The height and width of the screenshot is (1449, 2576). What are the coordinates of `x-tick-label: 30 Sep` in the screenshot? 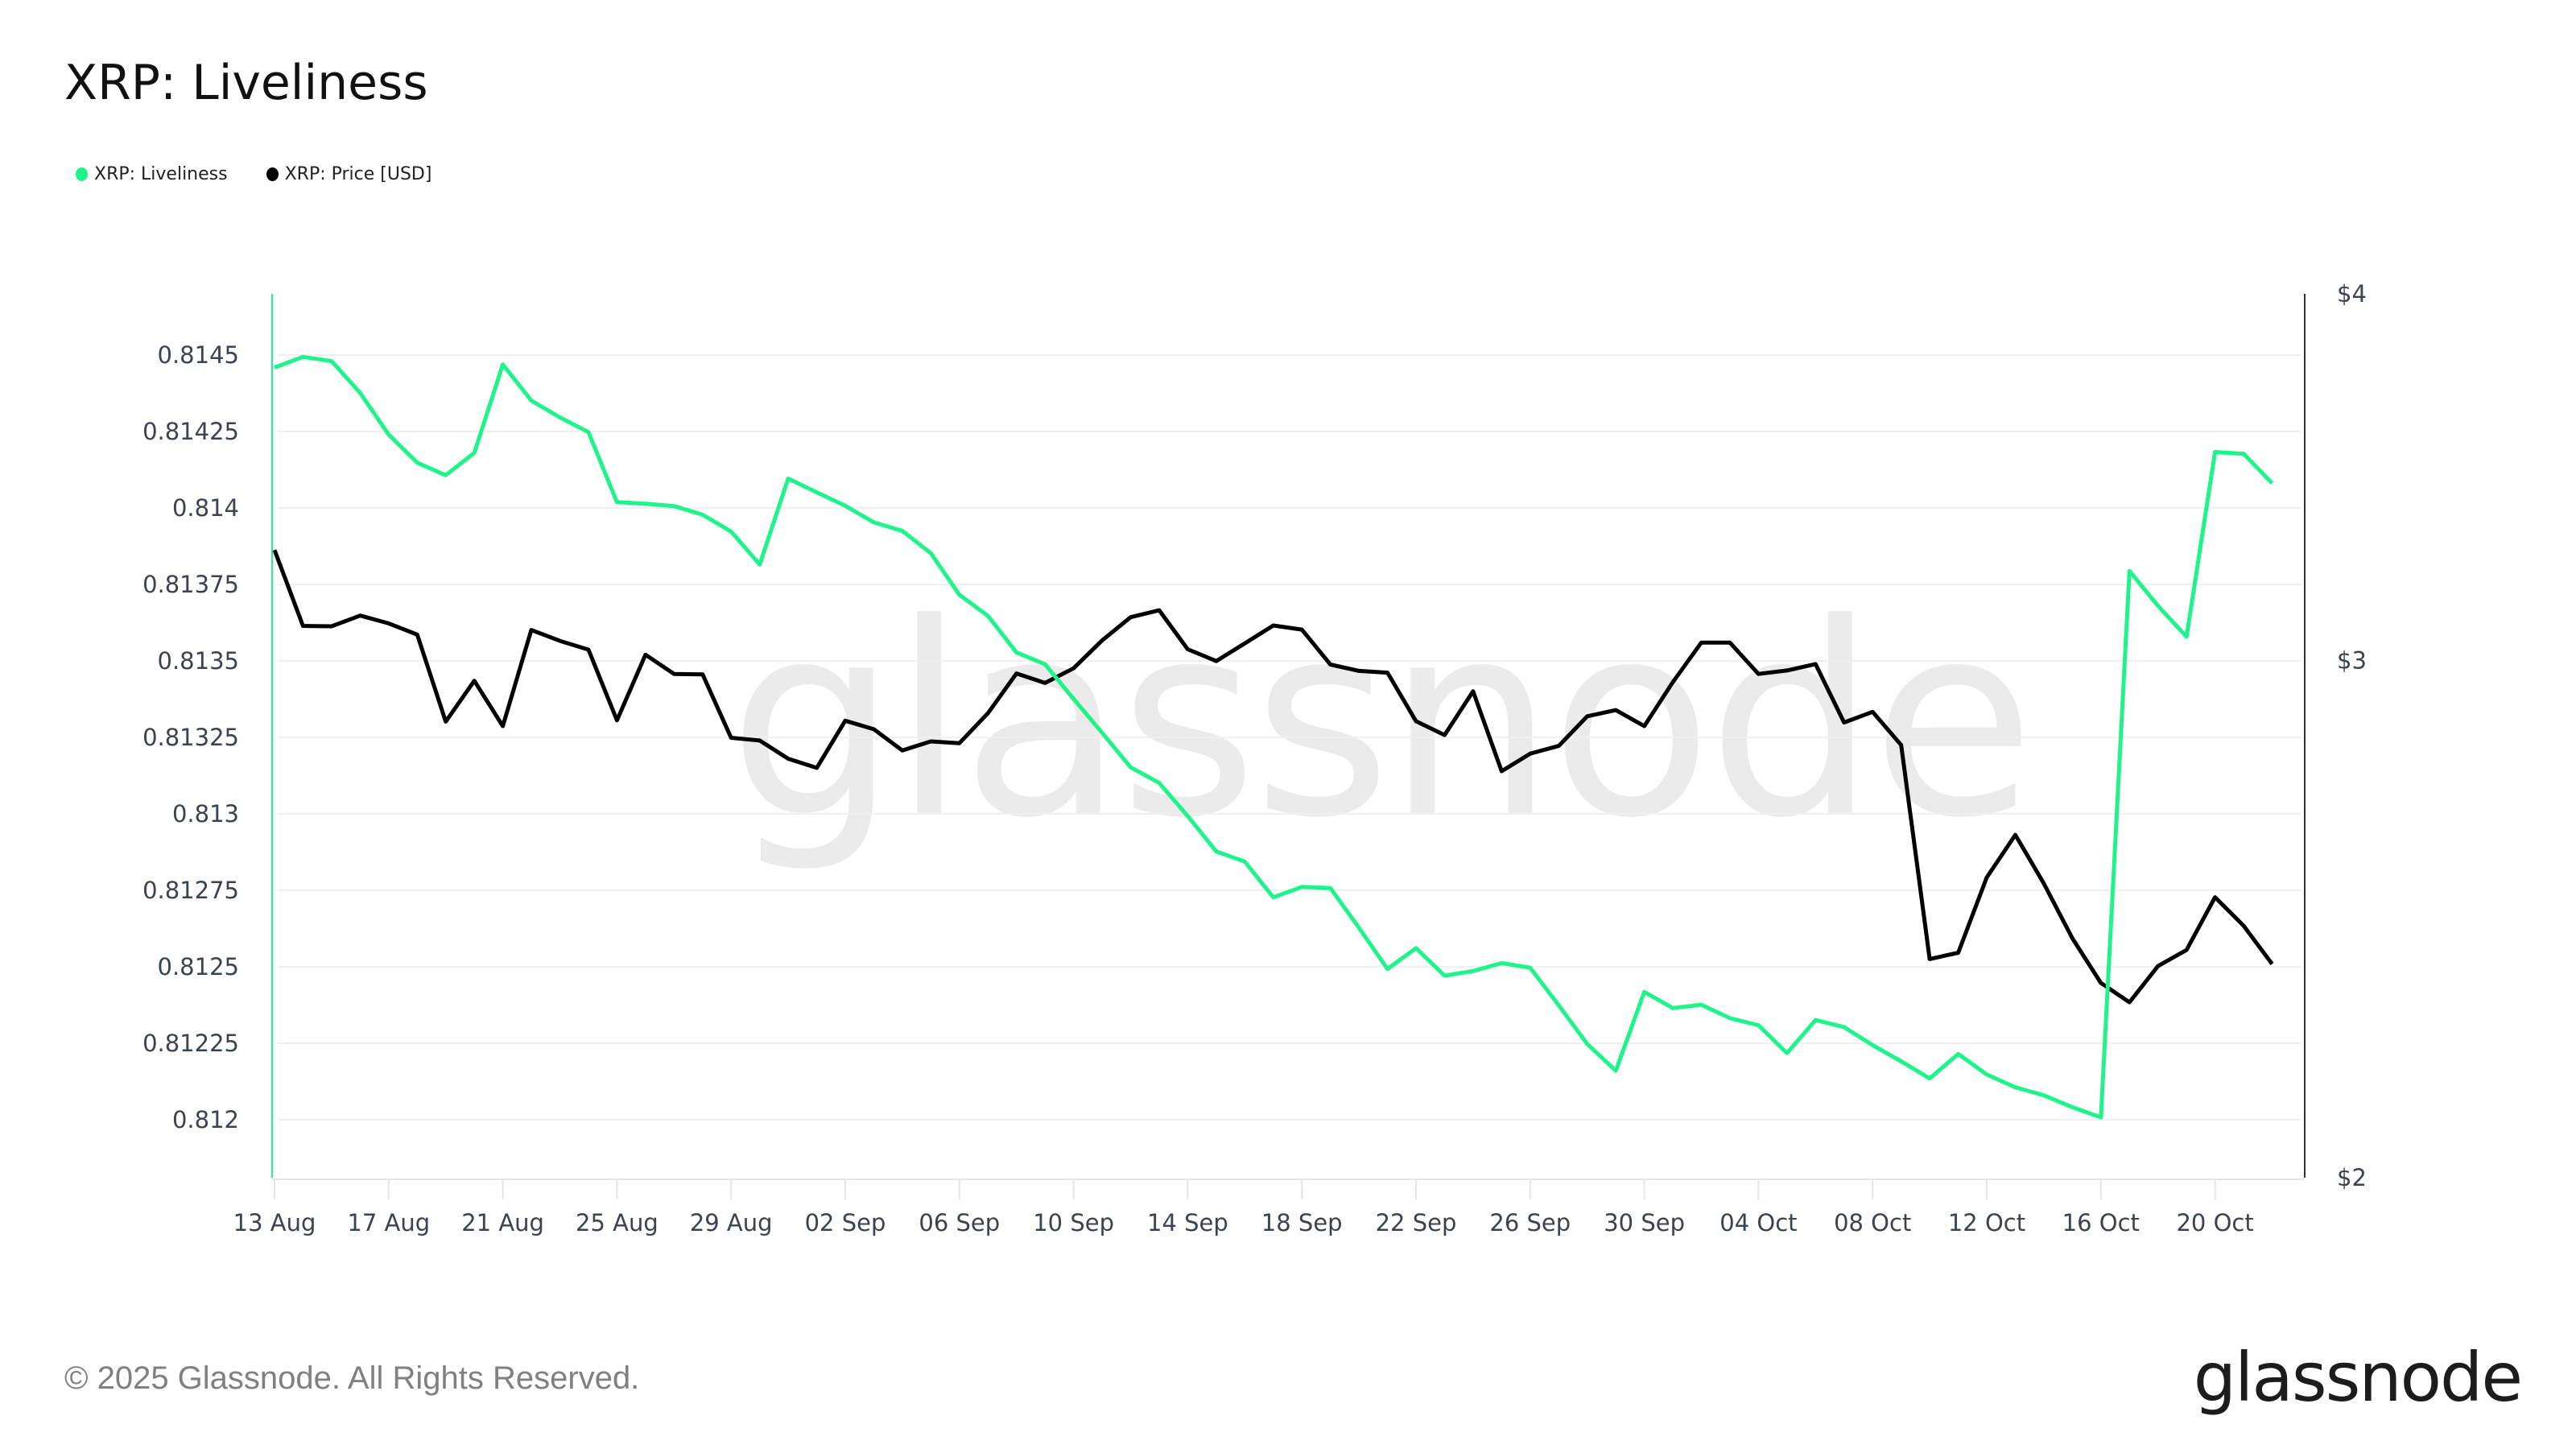 It's located at (1644, 1222).